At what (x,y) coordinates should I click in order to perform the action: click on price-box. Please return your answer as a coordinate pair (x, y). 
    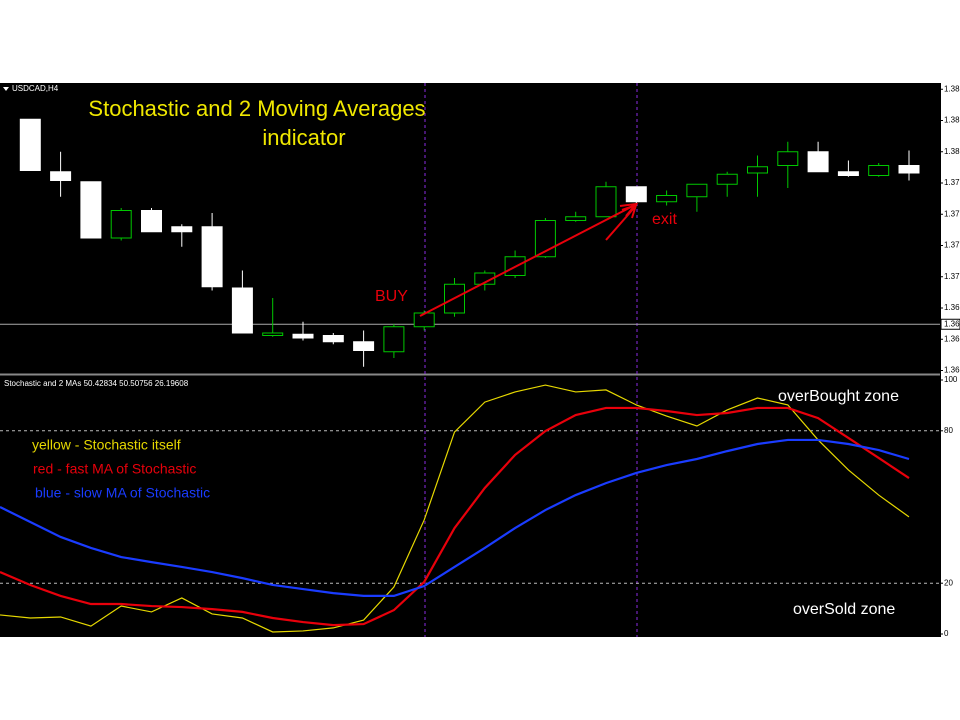
    Looking at the image, I should click on (950, 324).